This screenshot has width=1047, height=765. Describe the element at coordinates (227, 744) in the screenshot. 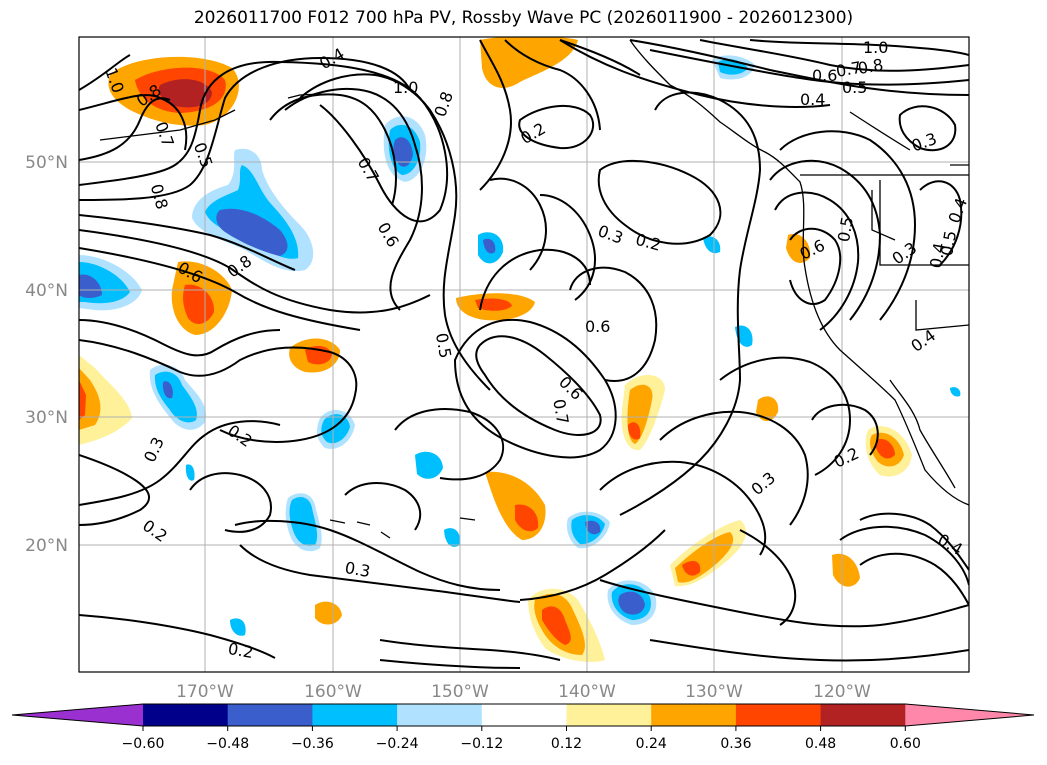

I see `colorbar-tick-label: −0.48` at that location.